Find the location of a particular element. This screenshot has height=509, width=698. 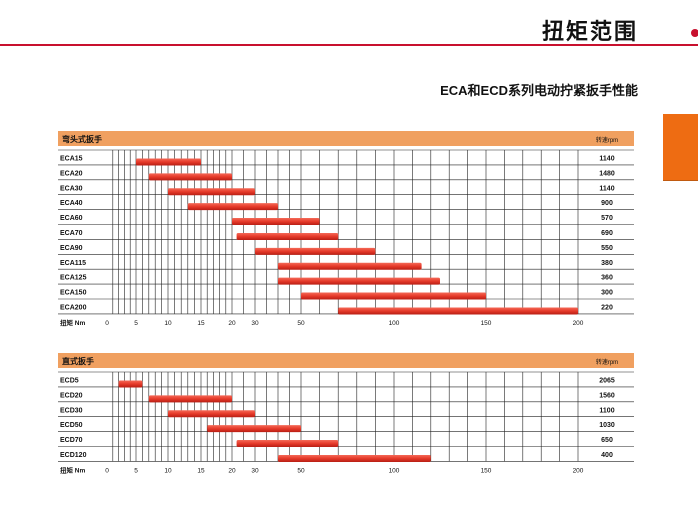

row-label-eca200: ECA200 is located at coordinates (73, 307).